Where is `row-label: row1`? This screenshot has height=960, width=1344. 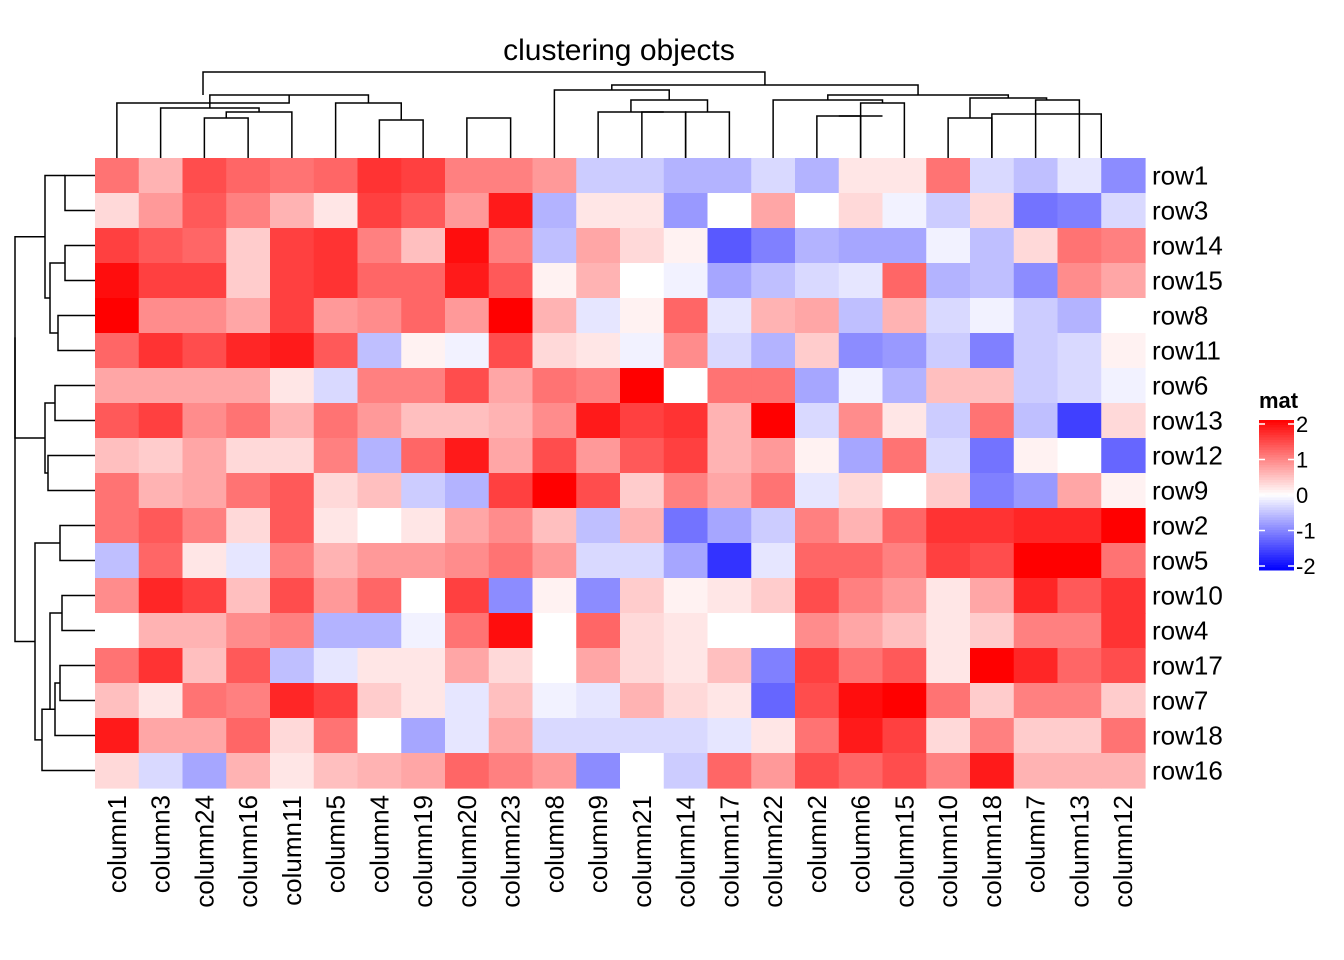
row-label: row1 is located at coordinates (1180, 176).